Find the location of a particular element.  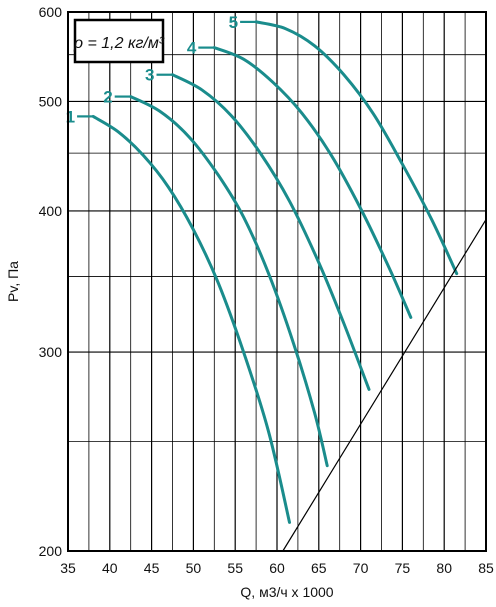

x-tick-label: 35 is located at coordinates (68, 568).